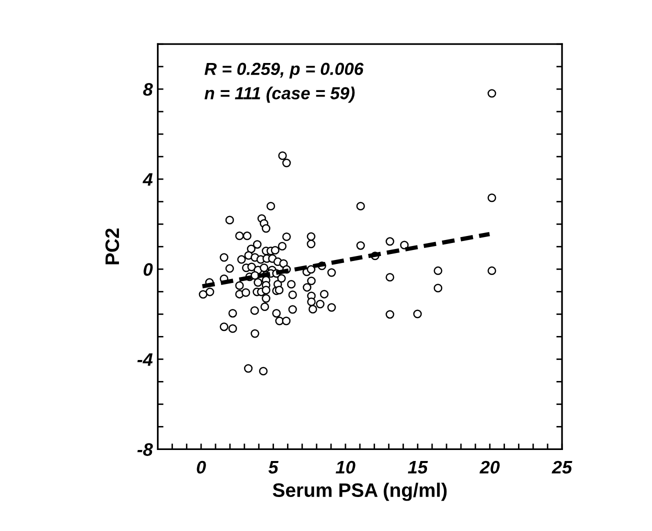 The width and height of the screenshot is (652, 531). Describe the element at coordinates (201, 467) in the screenshot. I see `x-tick-label: 0` at that location.